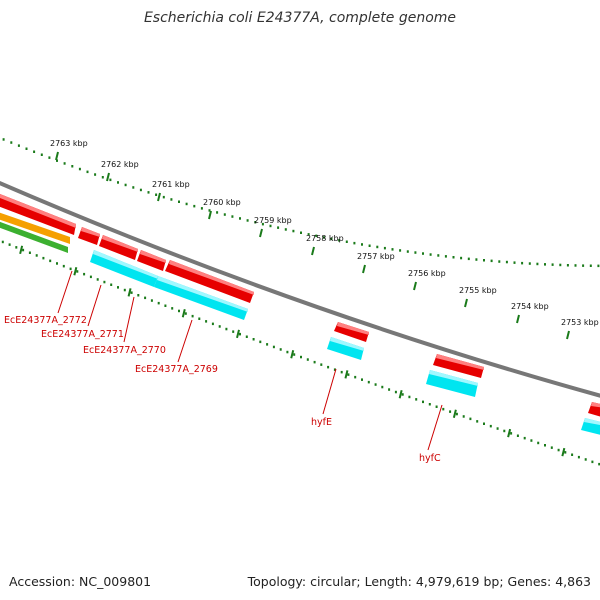  Describe the element at coordinates (592, 422) in the screenshot. I see `cyan-gene-block` at that location.